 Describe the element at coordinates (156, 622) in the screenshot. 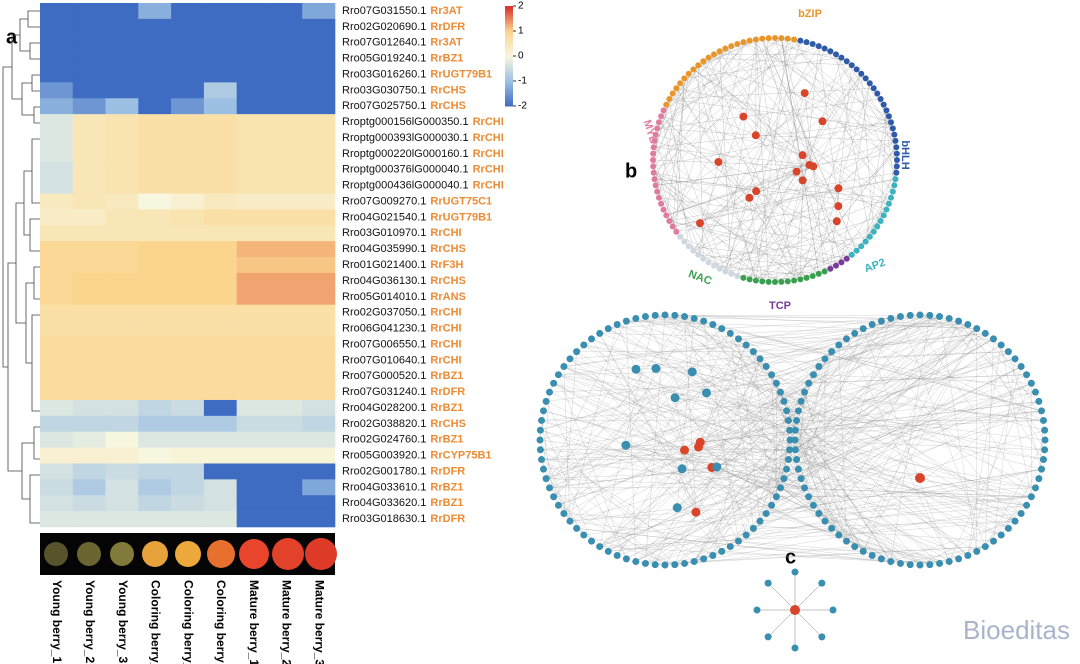

I see `column-label: Coloring berry_1` at that location.